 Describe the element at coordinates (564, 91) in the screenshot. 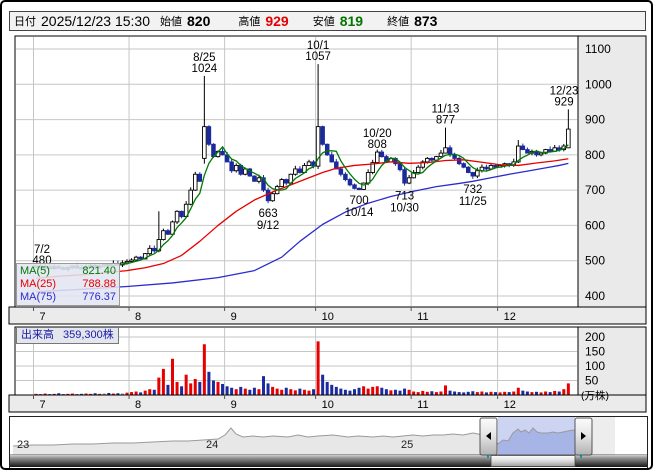

I see `svg-text: 12/23` at that location.